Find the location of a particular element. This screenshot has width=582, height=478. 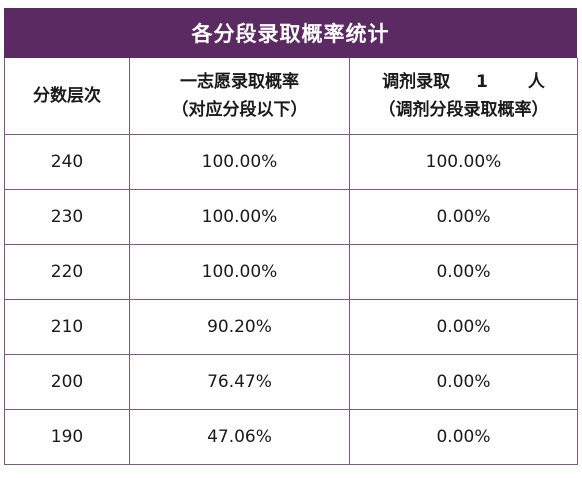

header-adjust: 调剂录取 1 人 （调剂分段录取概率） is located at coordinates (463, 96).